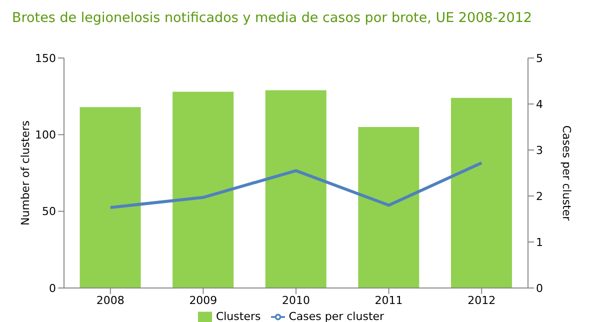  What do you see at coordinates (45, 135) in the screenshot?
I see `y-tick-label: 100` at bounding box center [45, 135].